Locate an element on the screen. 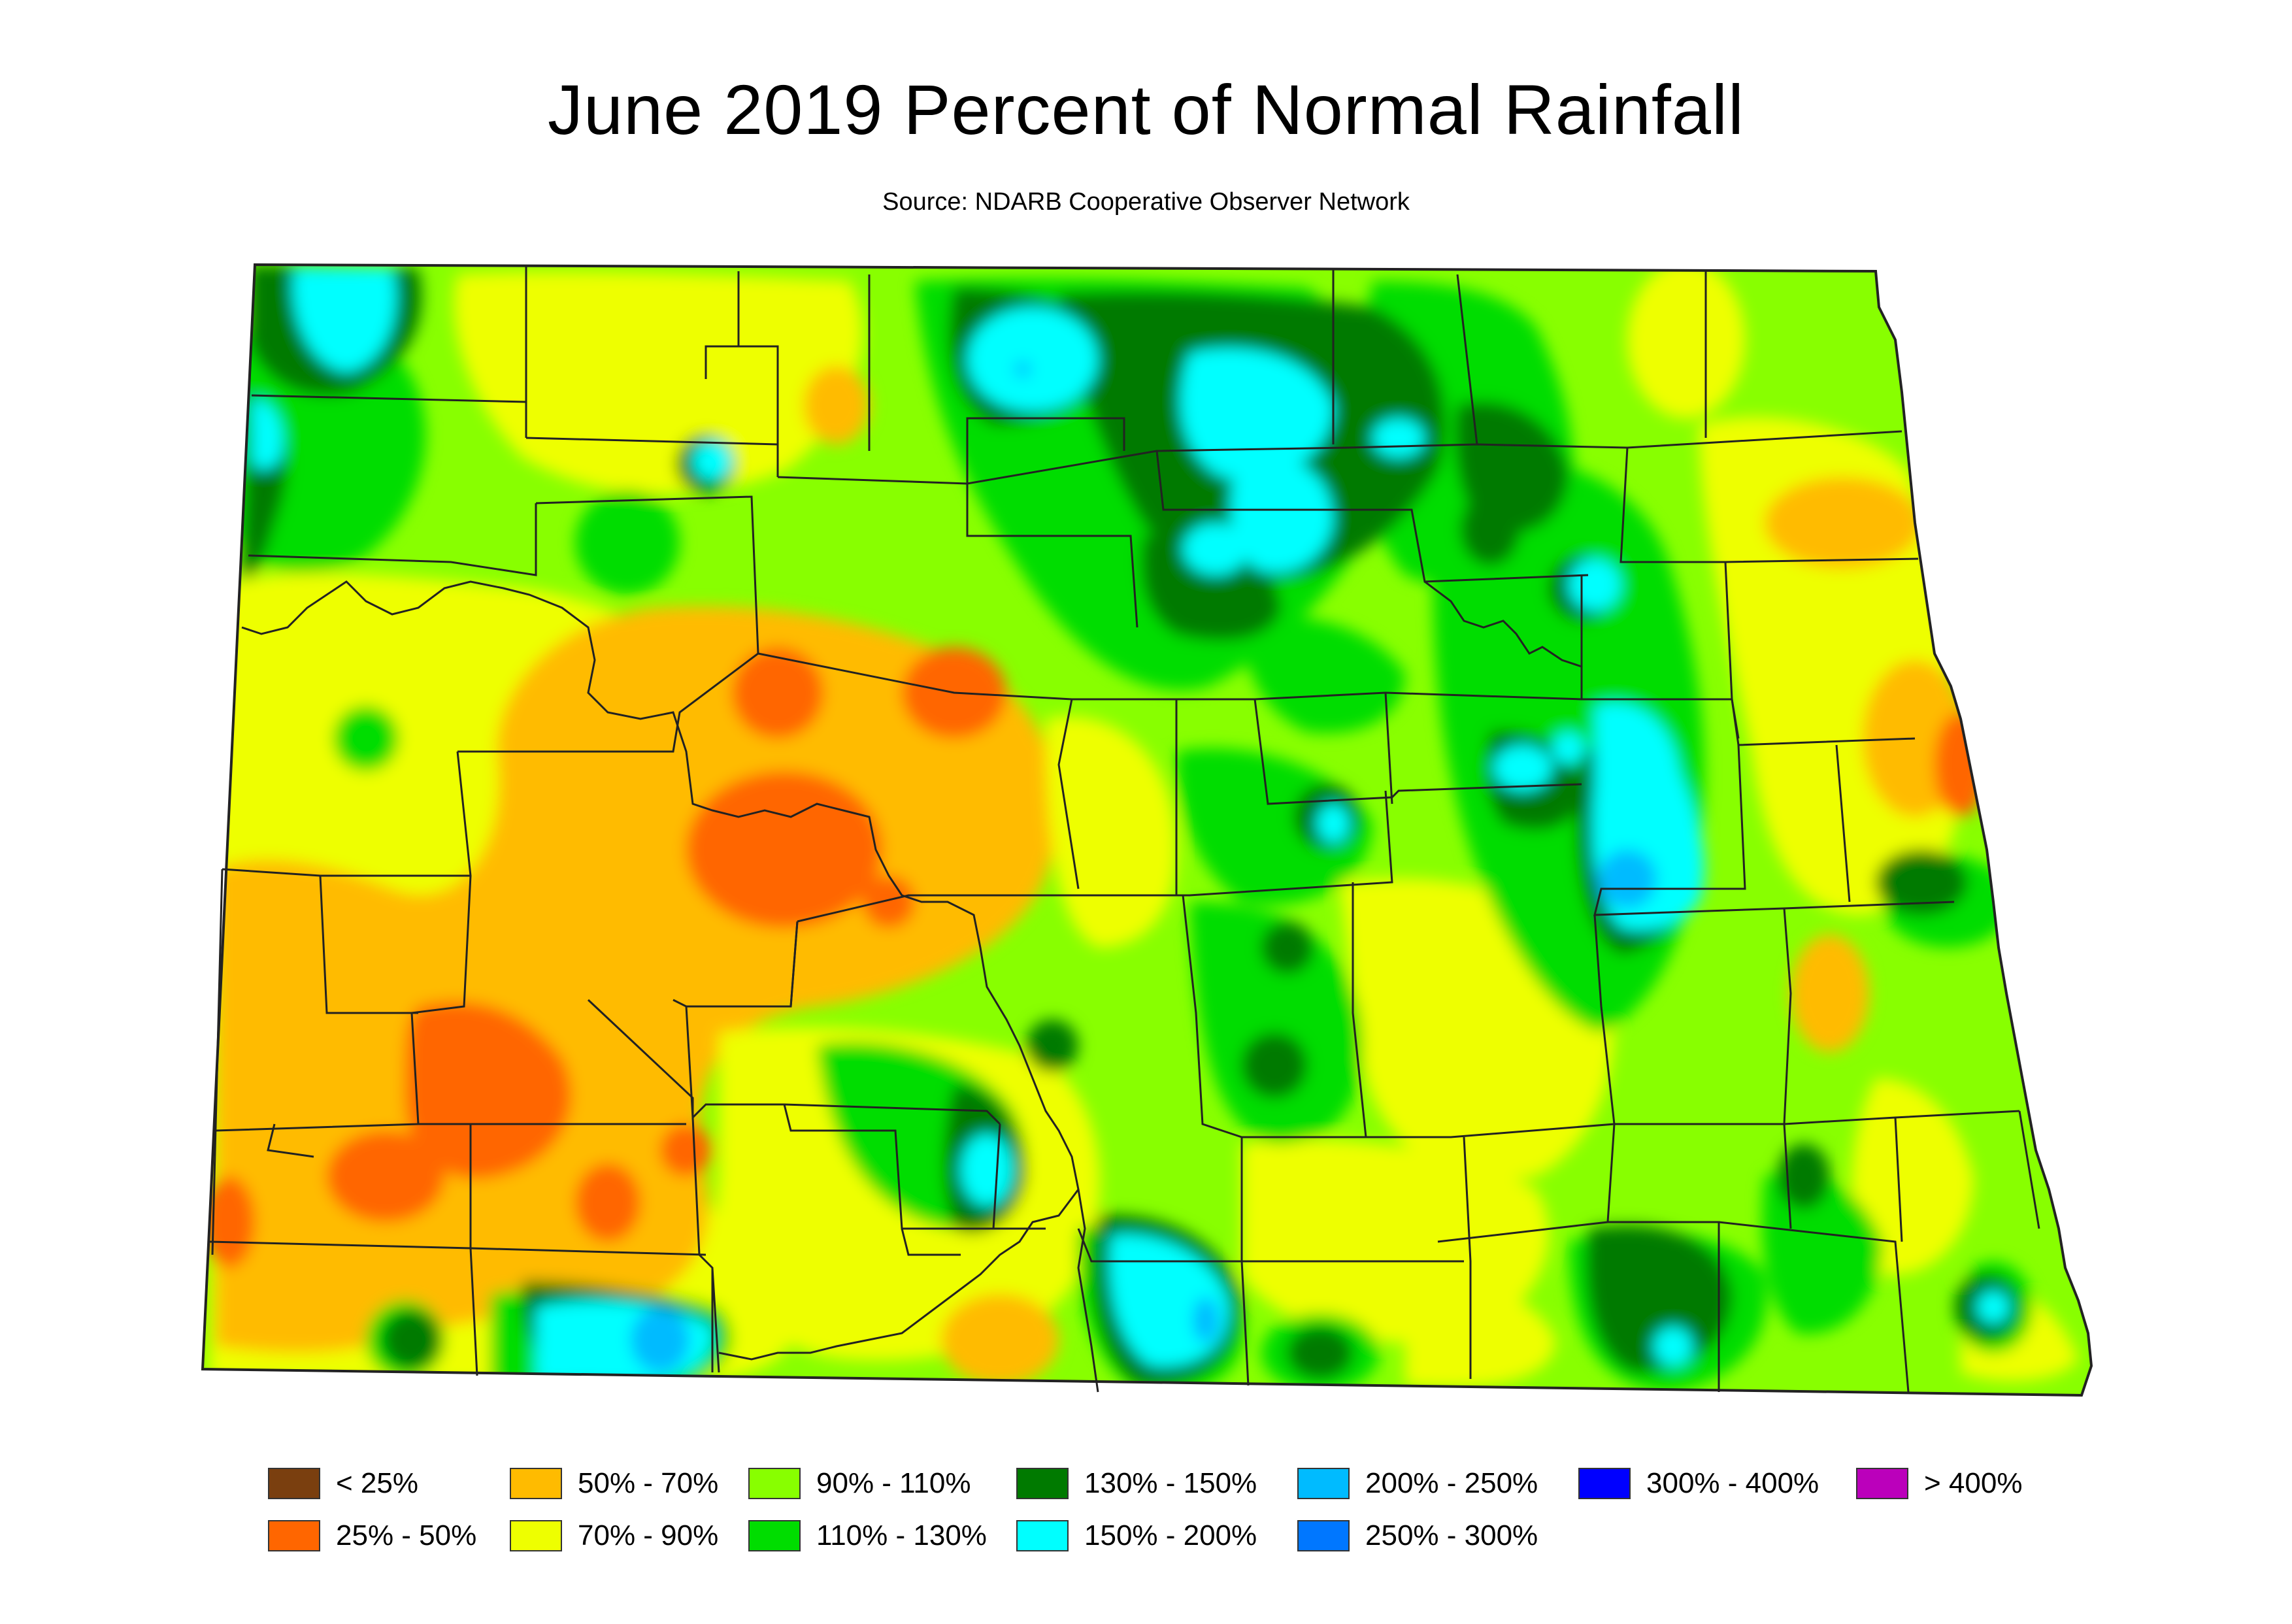  legend-label: 150% - 200% is located at coordinates (1171, 1535).